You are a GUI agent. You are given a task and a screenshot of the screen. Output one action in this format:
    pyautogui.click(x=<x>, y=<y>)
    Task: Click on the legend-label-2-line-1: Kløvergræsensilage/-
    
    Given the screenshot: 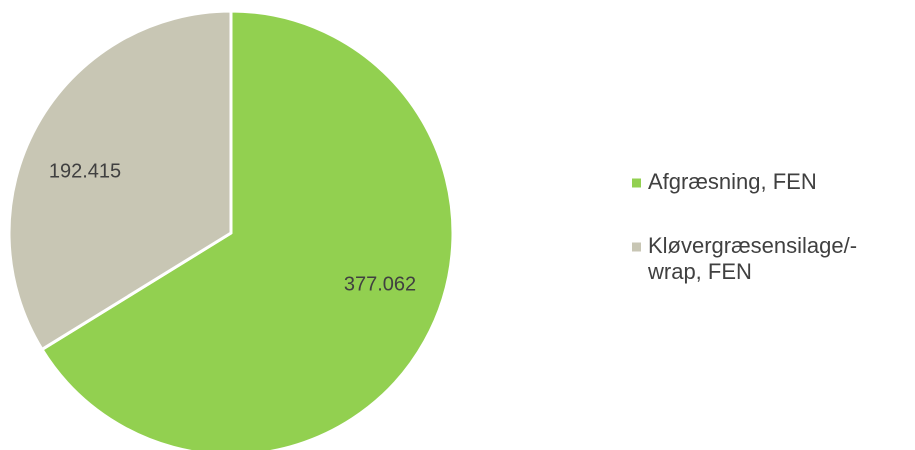 What is the action you would take?
    pyautogui.click(x=752, y=245)
    